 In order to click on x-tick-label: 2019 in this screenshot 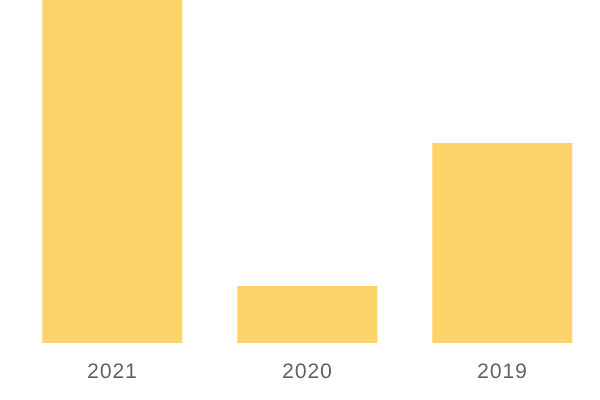, I will do `click(502, 371)`.